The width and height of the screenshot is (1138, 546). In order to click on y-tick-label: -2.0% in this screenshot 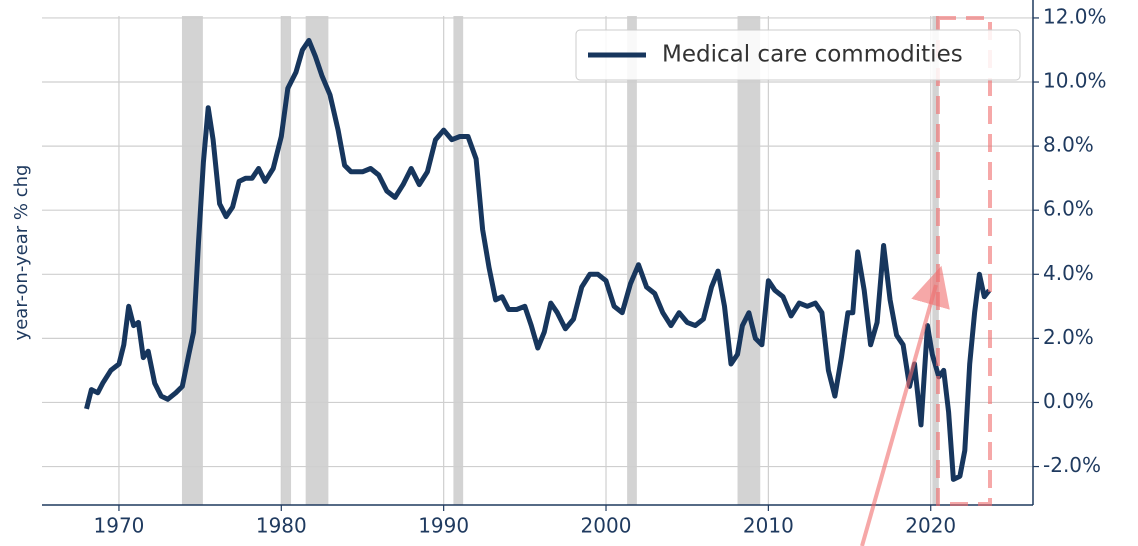, I will do `click(1072, 465)`.